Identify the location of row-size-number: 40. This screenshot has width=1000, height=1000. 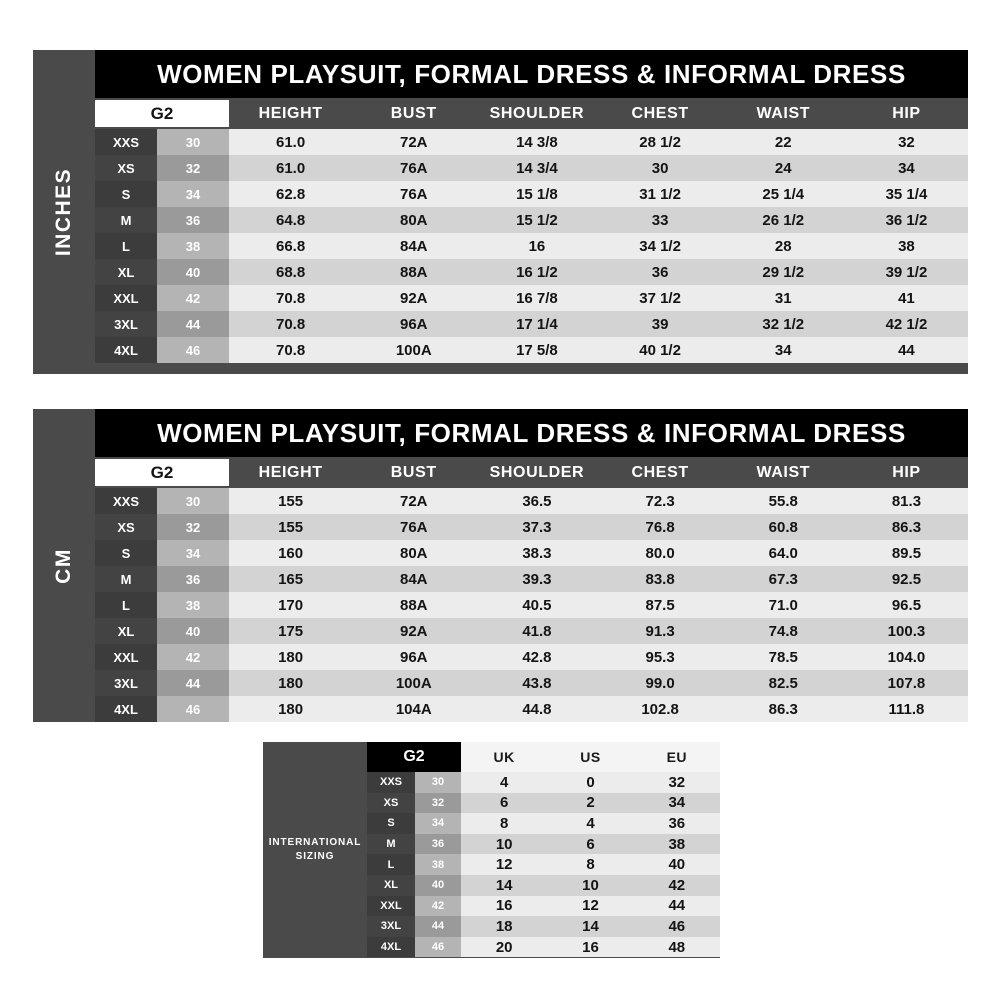
(193, 272).